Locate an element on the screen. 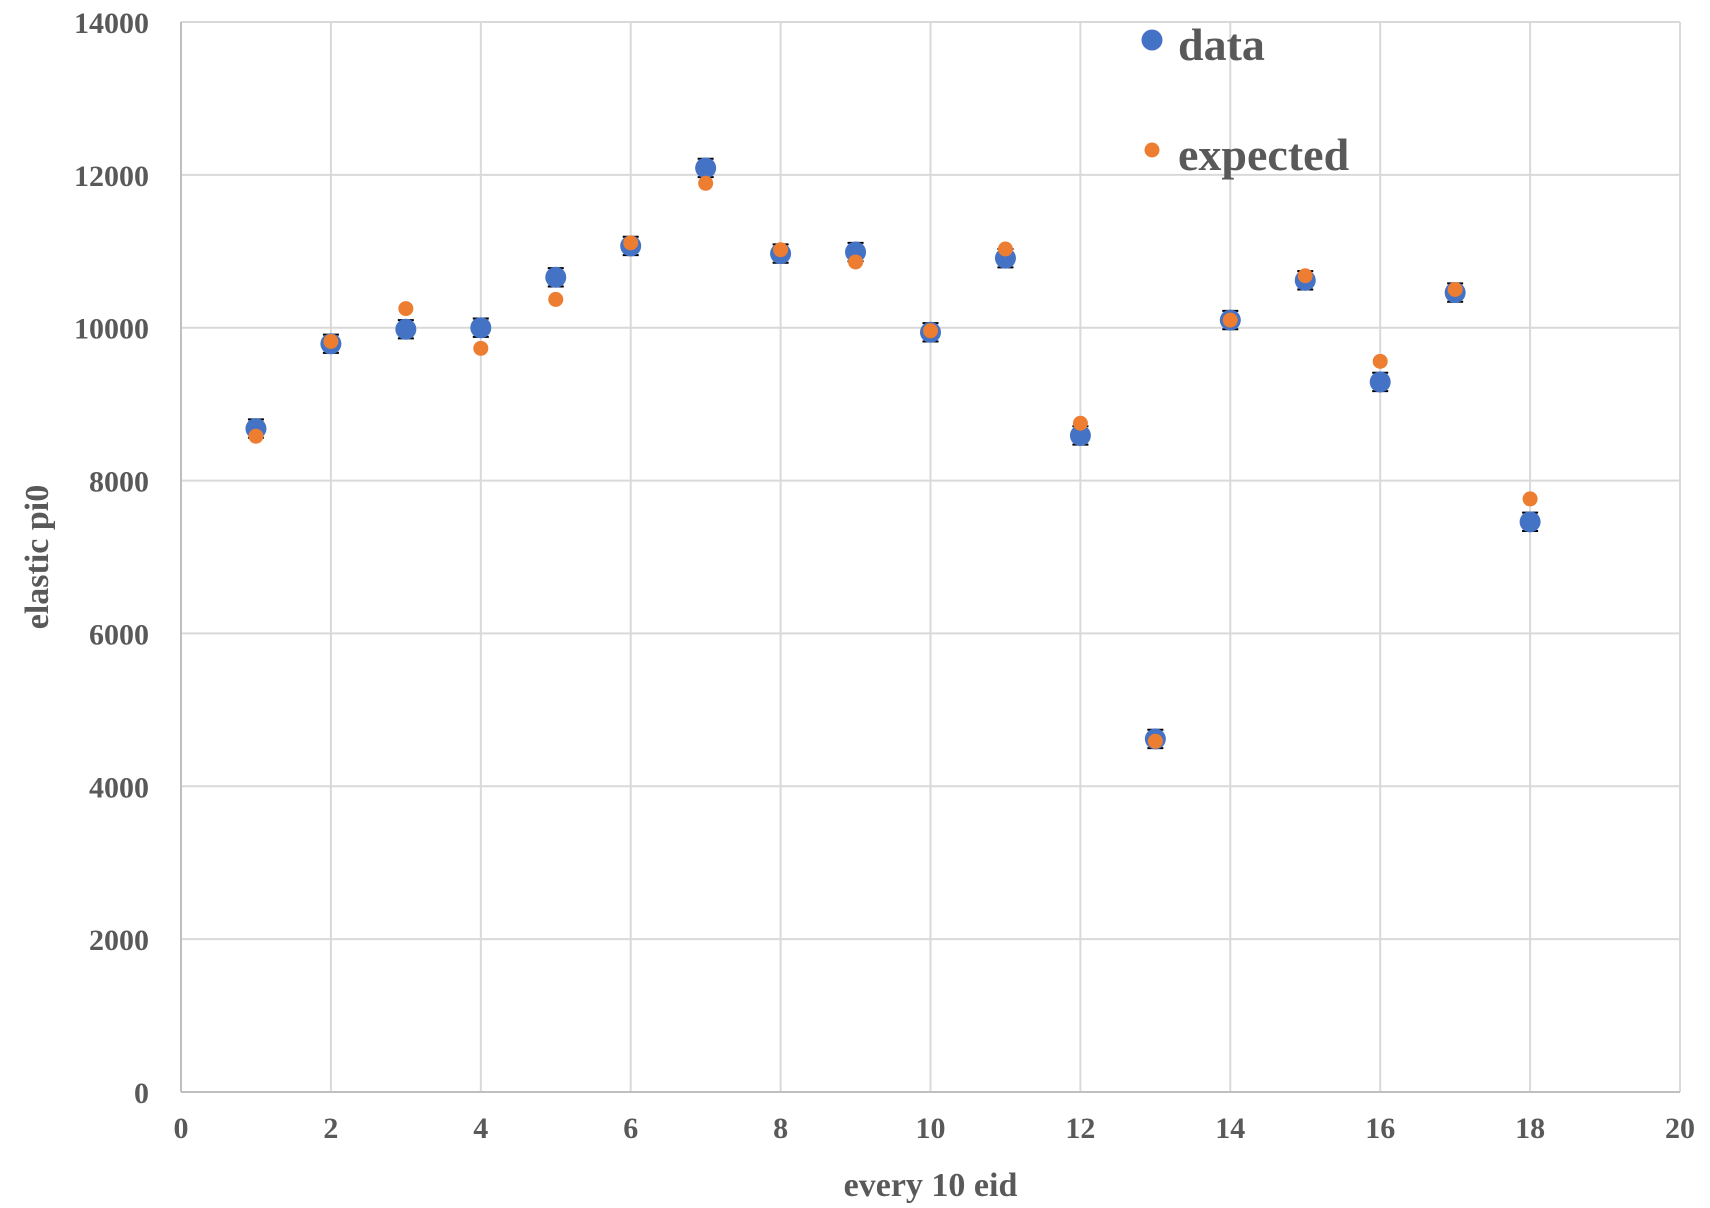 The width and height of the screenshot is (1710, 1208). x-tick-label: 10 is located at coordinates (931, 1128).